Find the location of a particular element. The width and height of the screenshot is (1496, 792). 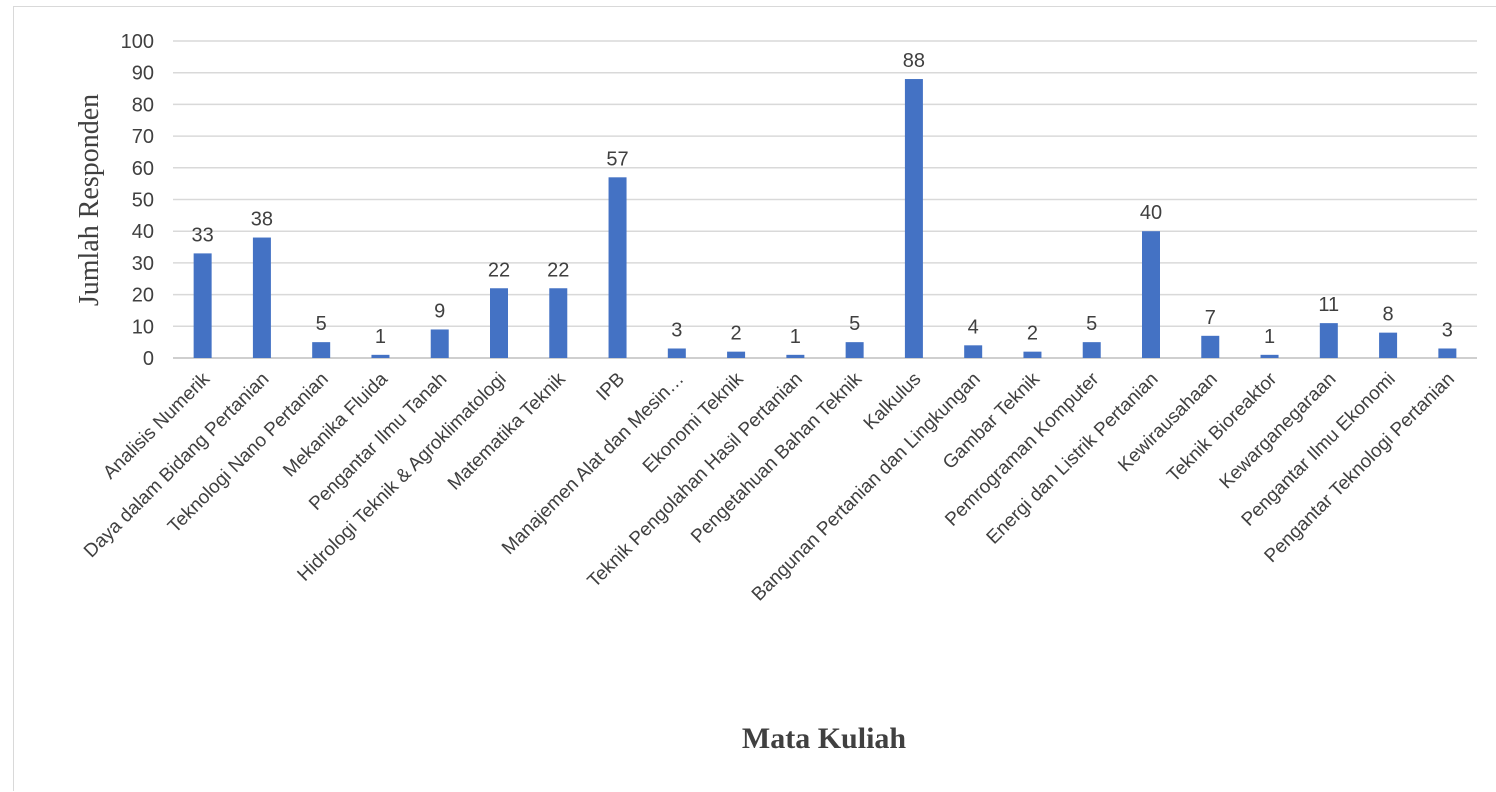

y-axis-ticks: 0 10 20 30 40 50 60 70 80 90 100 is located at coordinates (137, 200).